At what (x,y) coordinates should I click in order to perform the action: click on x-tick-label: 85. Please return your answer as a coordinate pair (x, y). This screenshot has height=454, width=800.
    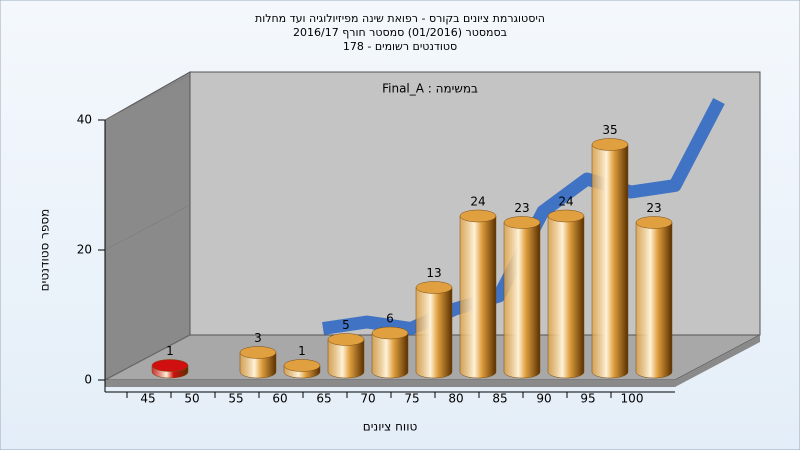
    Looking at the image, I should click on (499, 399).